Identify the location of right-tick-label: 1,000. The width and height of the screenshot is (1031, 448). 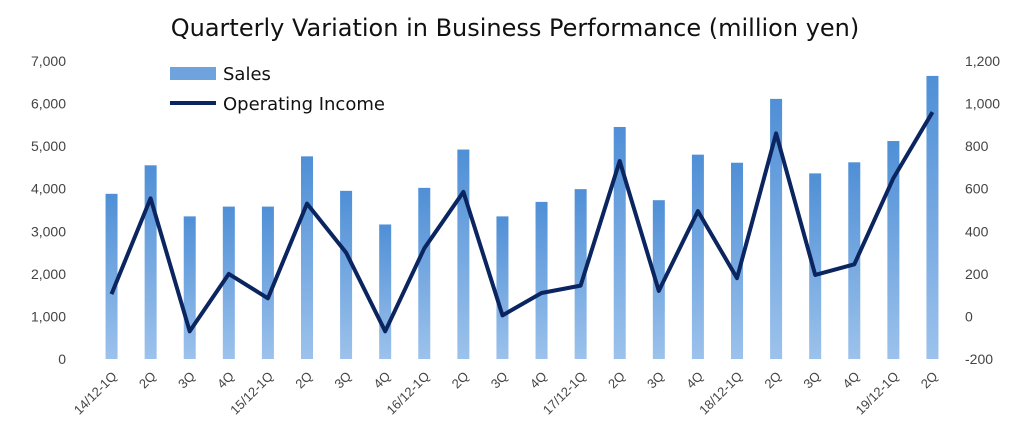
(982, 104).